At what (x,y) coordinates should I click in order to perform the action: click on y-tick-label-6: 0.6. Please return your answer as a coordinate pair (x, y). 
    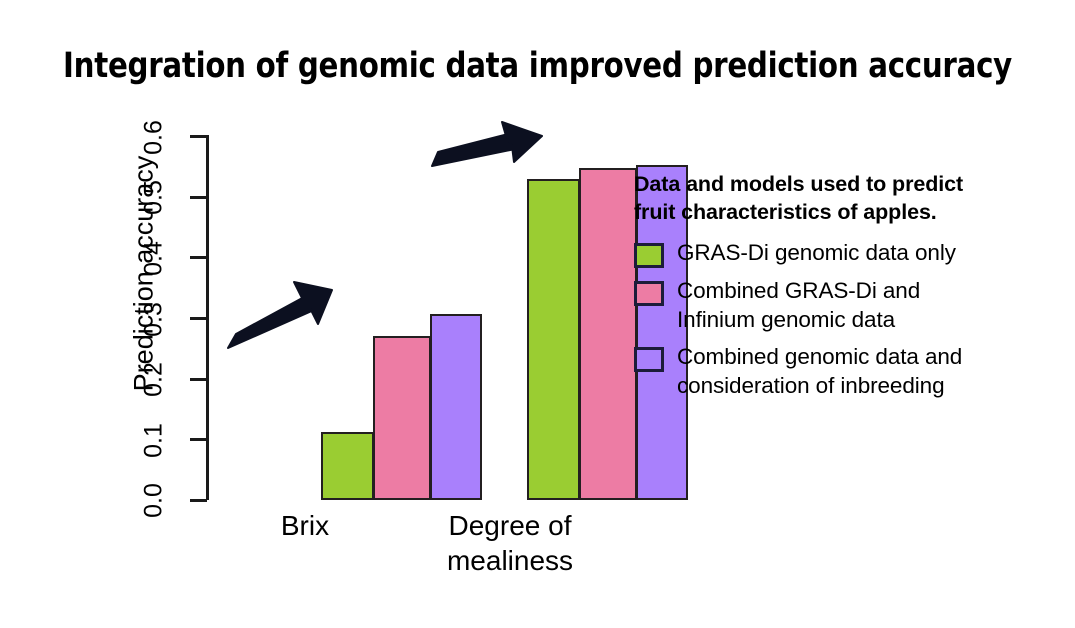
    Looking at the image, I should click on (153, 137).